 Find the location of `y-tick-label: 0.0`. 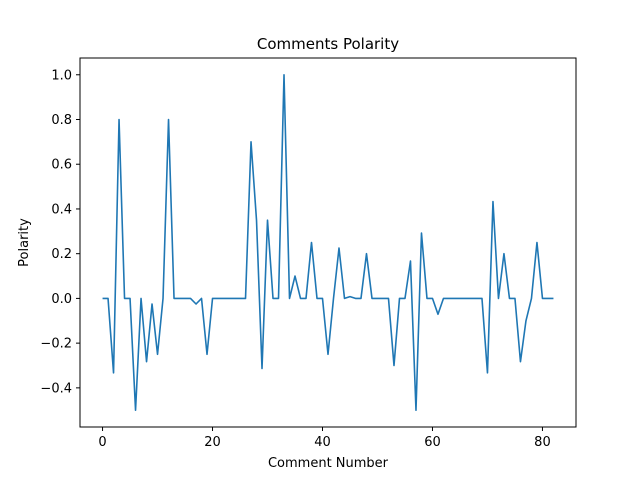

y-tick-label: 0.0 is located at coordinates (61, 299).